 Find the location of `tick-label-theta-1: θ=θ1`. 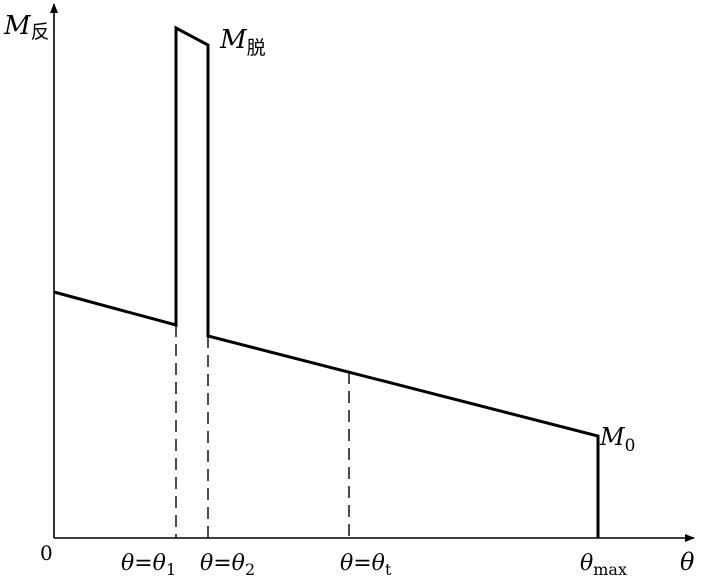

tick-label-theta-1: θ=θ1 is located at coordinates (148, 564).